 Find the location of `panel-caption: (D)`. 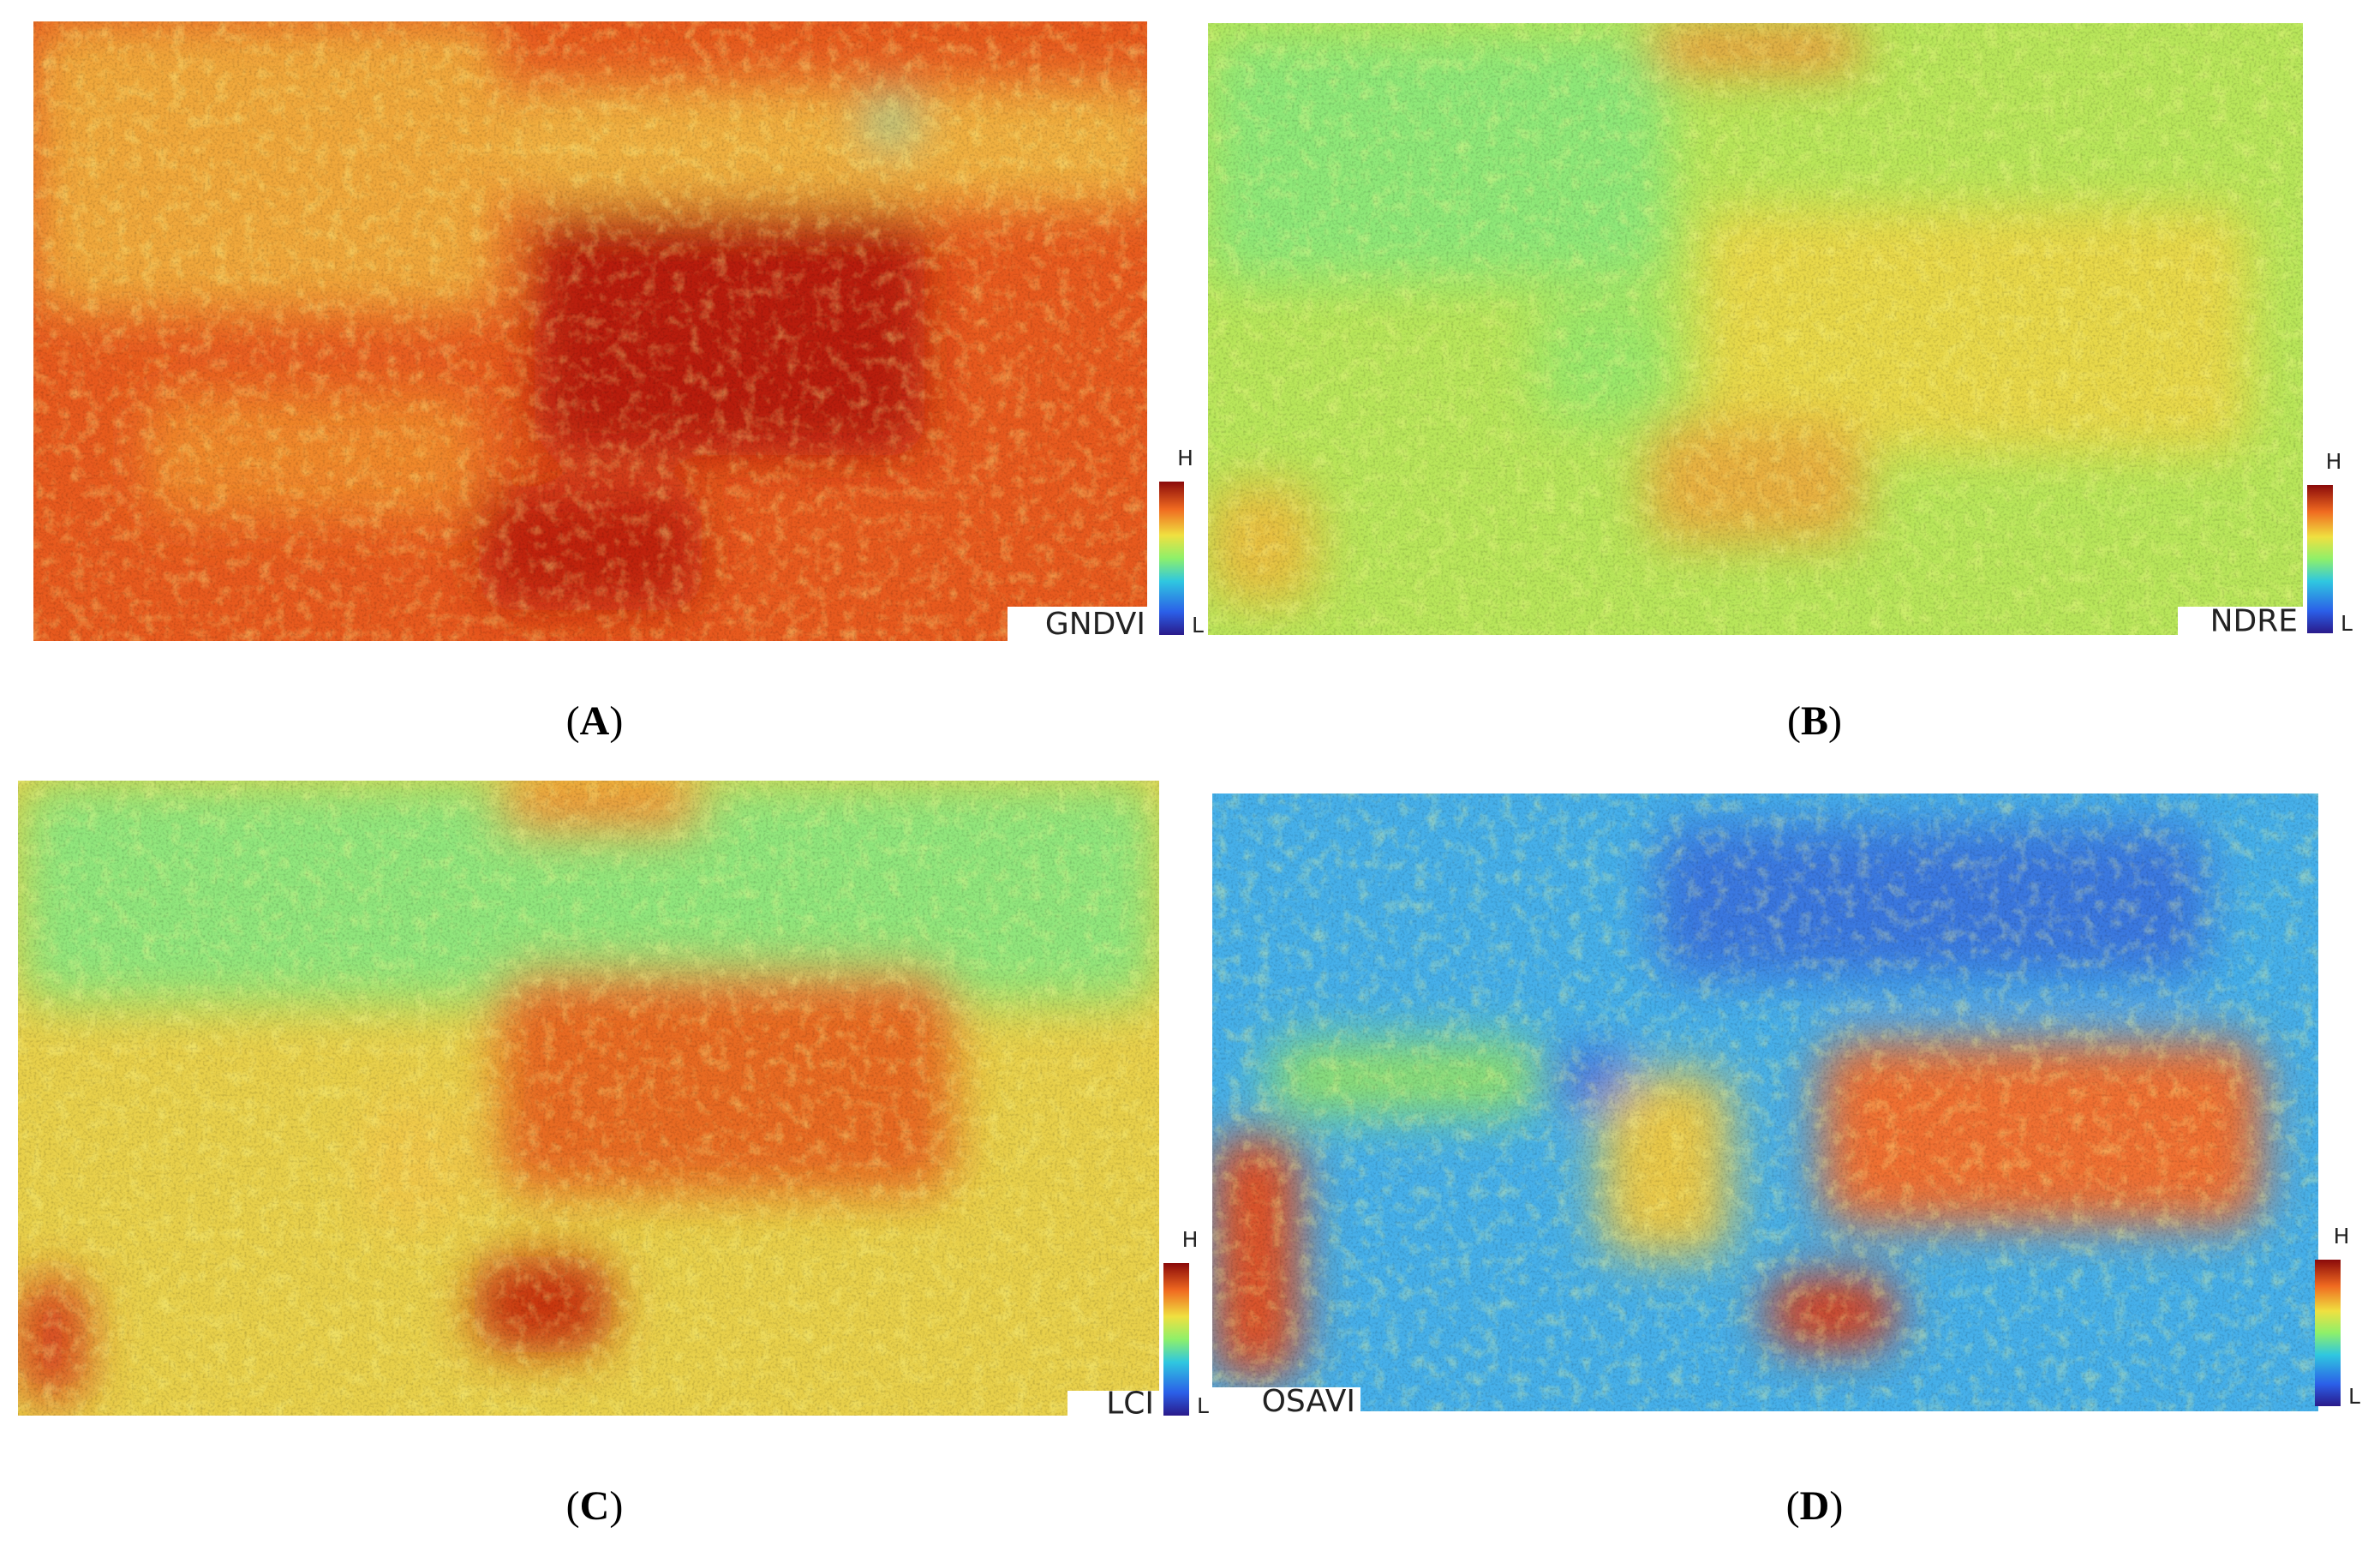

panel-caption: (D) is located at coordinates (1815, 1506).